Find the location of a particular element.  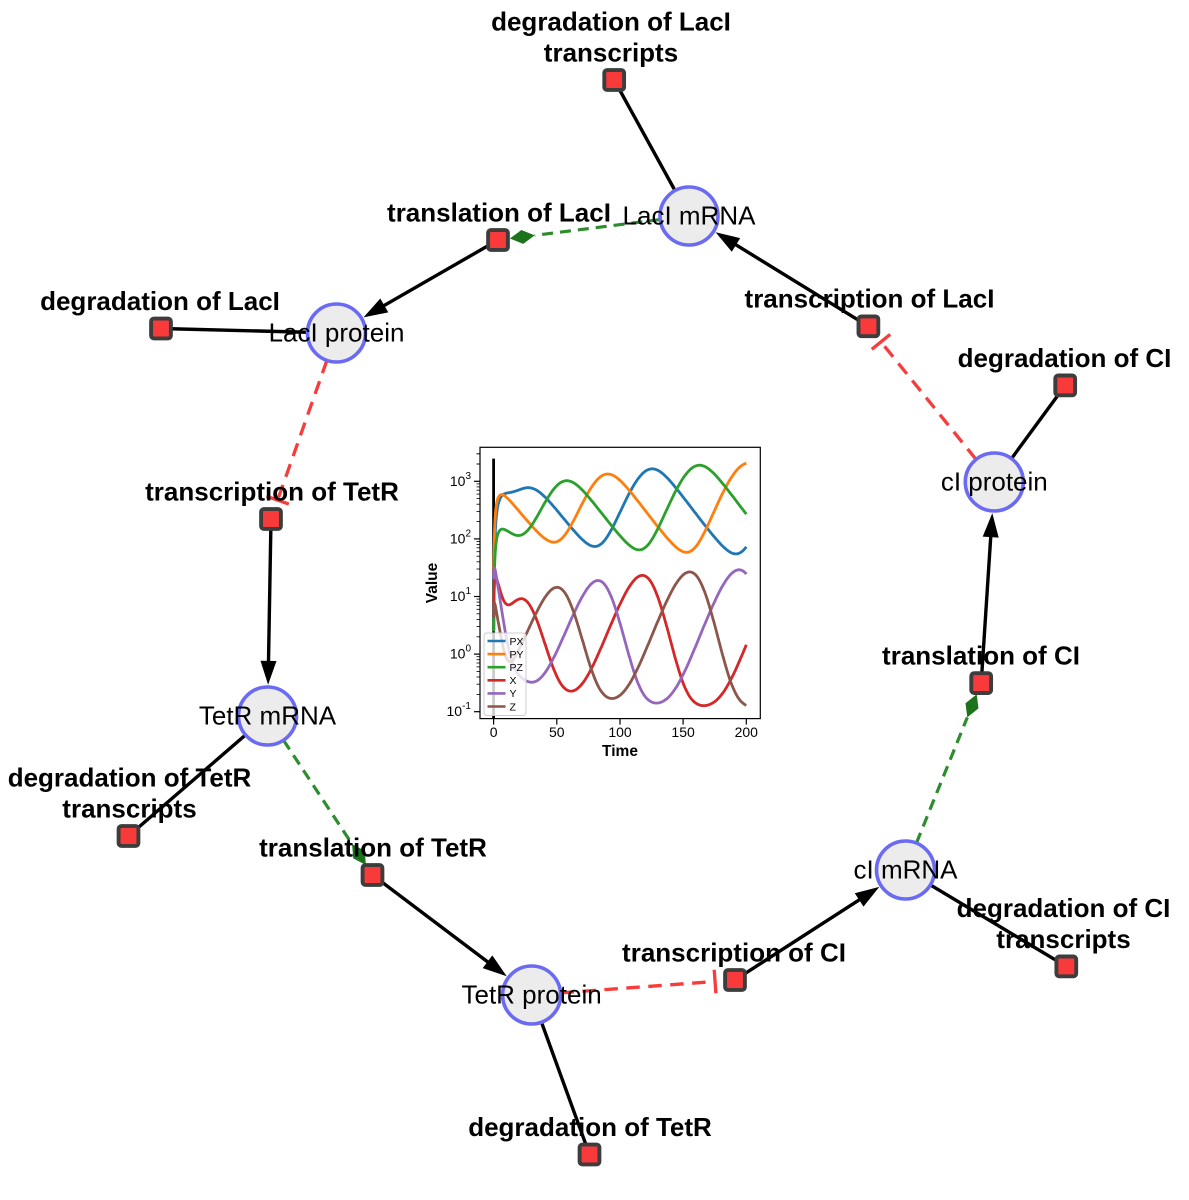

svg-text: LacI protein is located at coordinates (337, 333).